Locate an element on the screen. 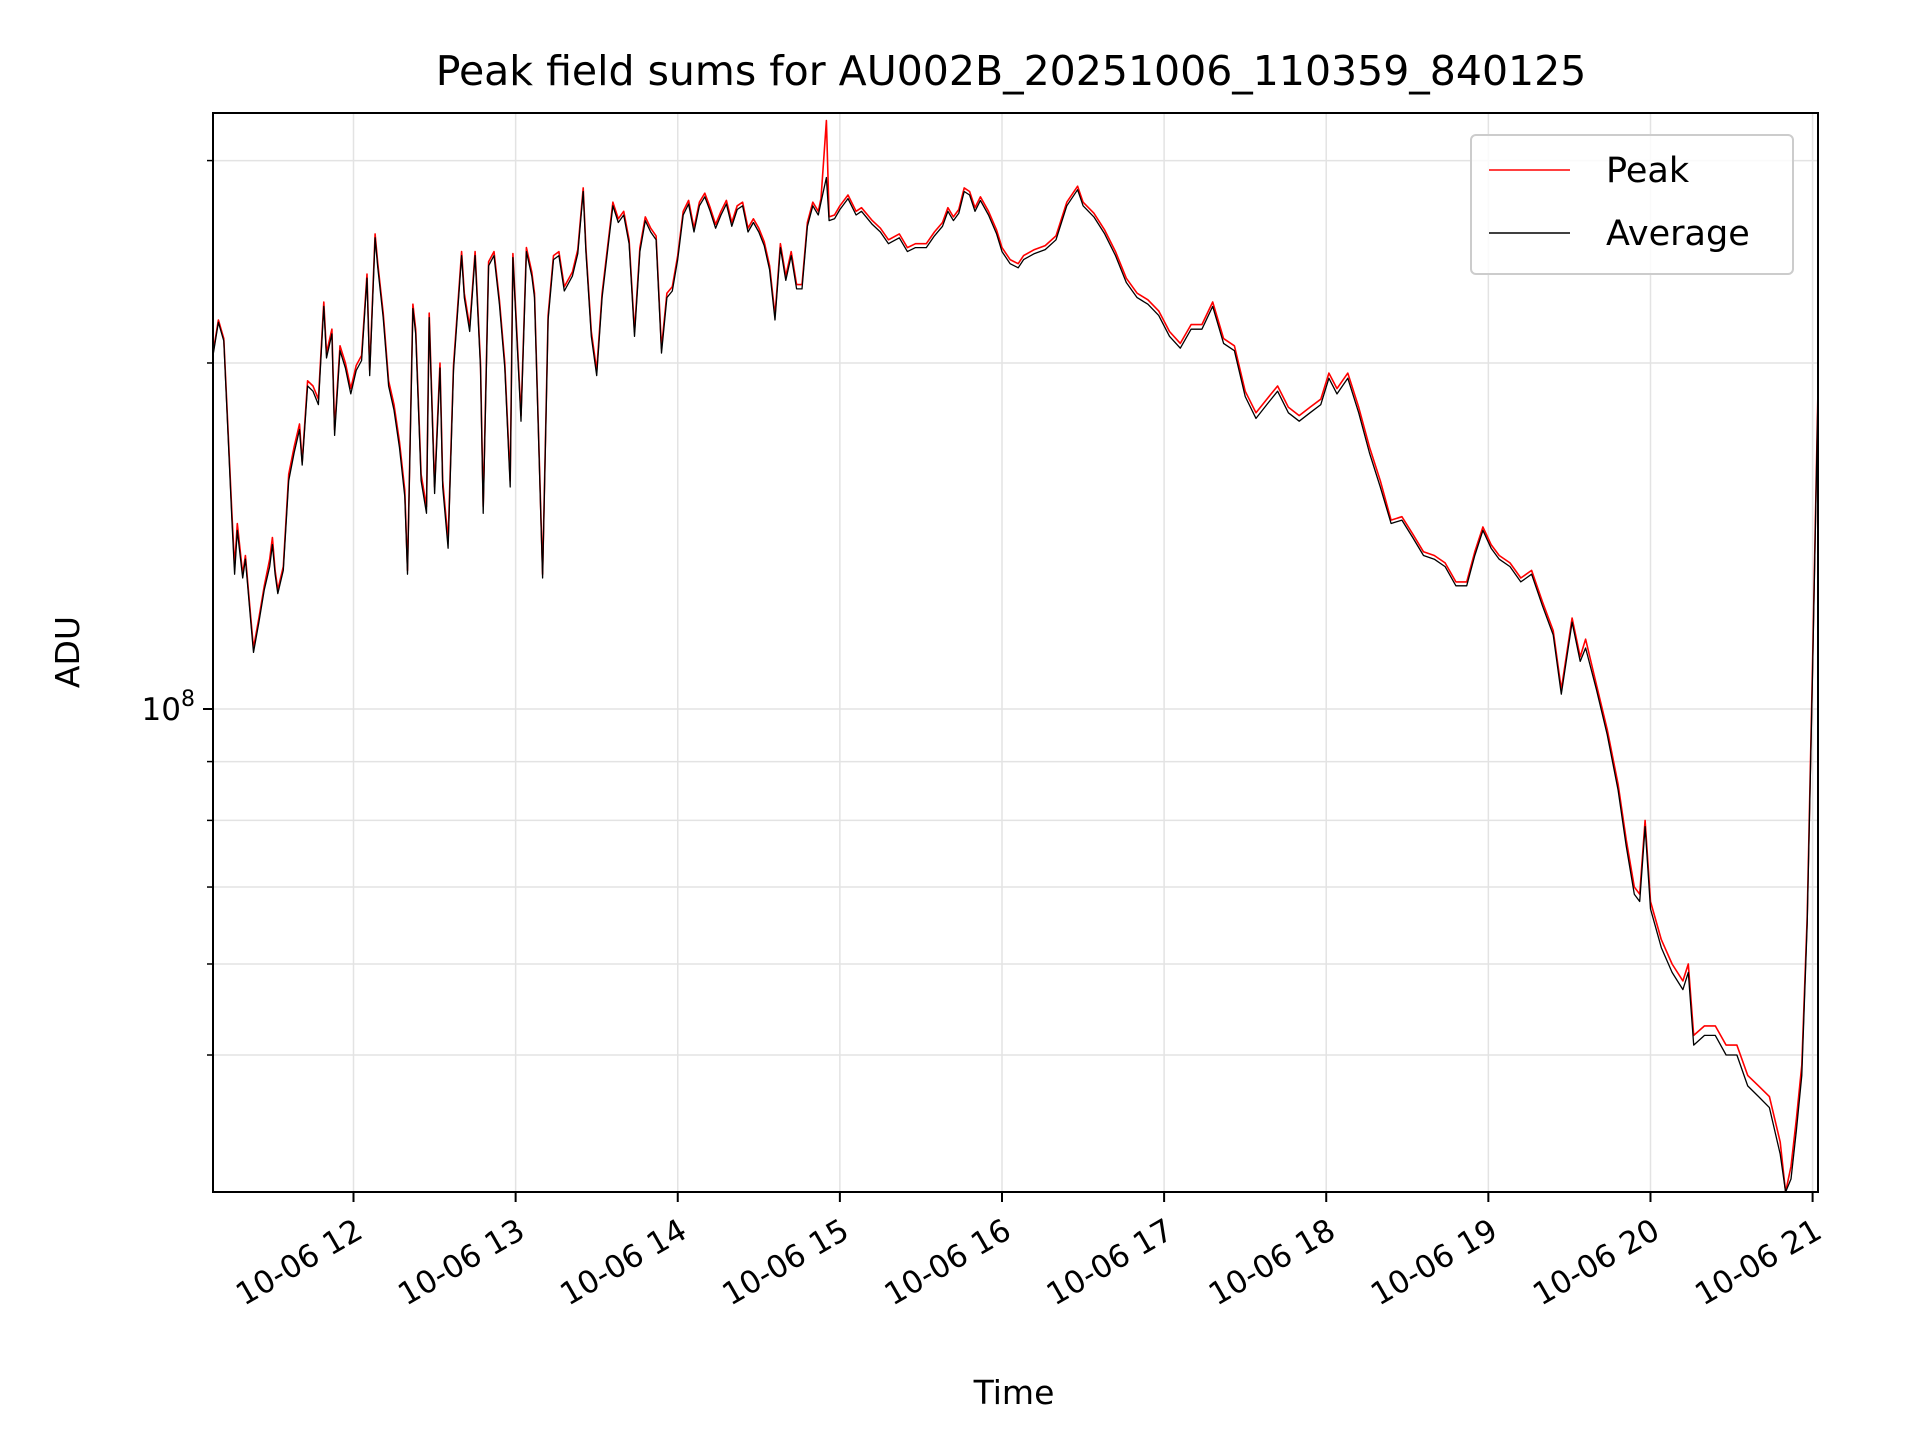 Image resolution: width=1920 pixels, height=1440 pixels. legend: Peak Average is located at coordinates (1632, 204).